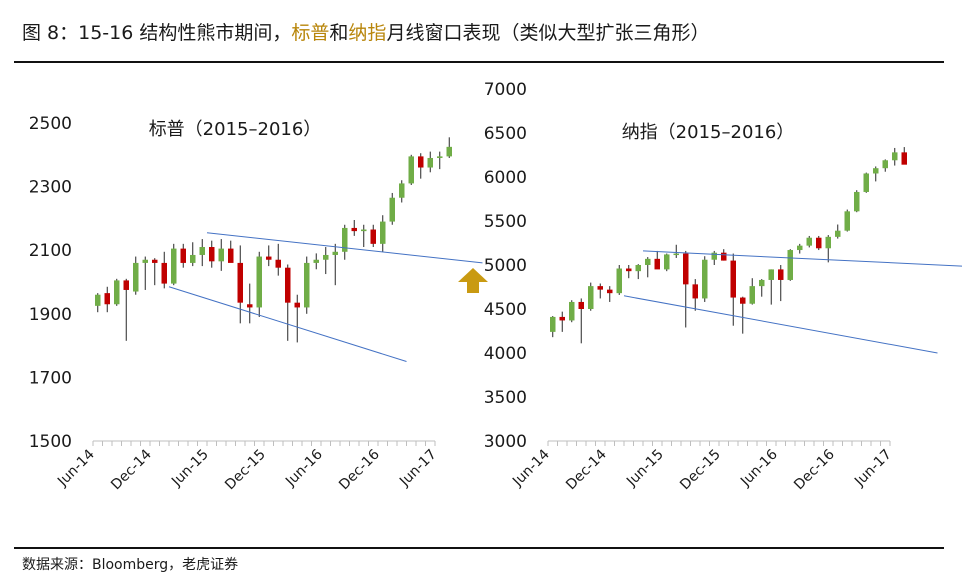  What do you see at coordinates (130, 565) in the screenshot?
I see `source-note: 数据来源：Bloomberg，老虎证券` at bounding box center [130, 565].